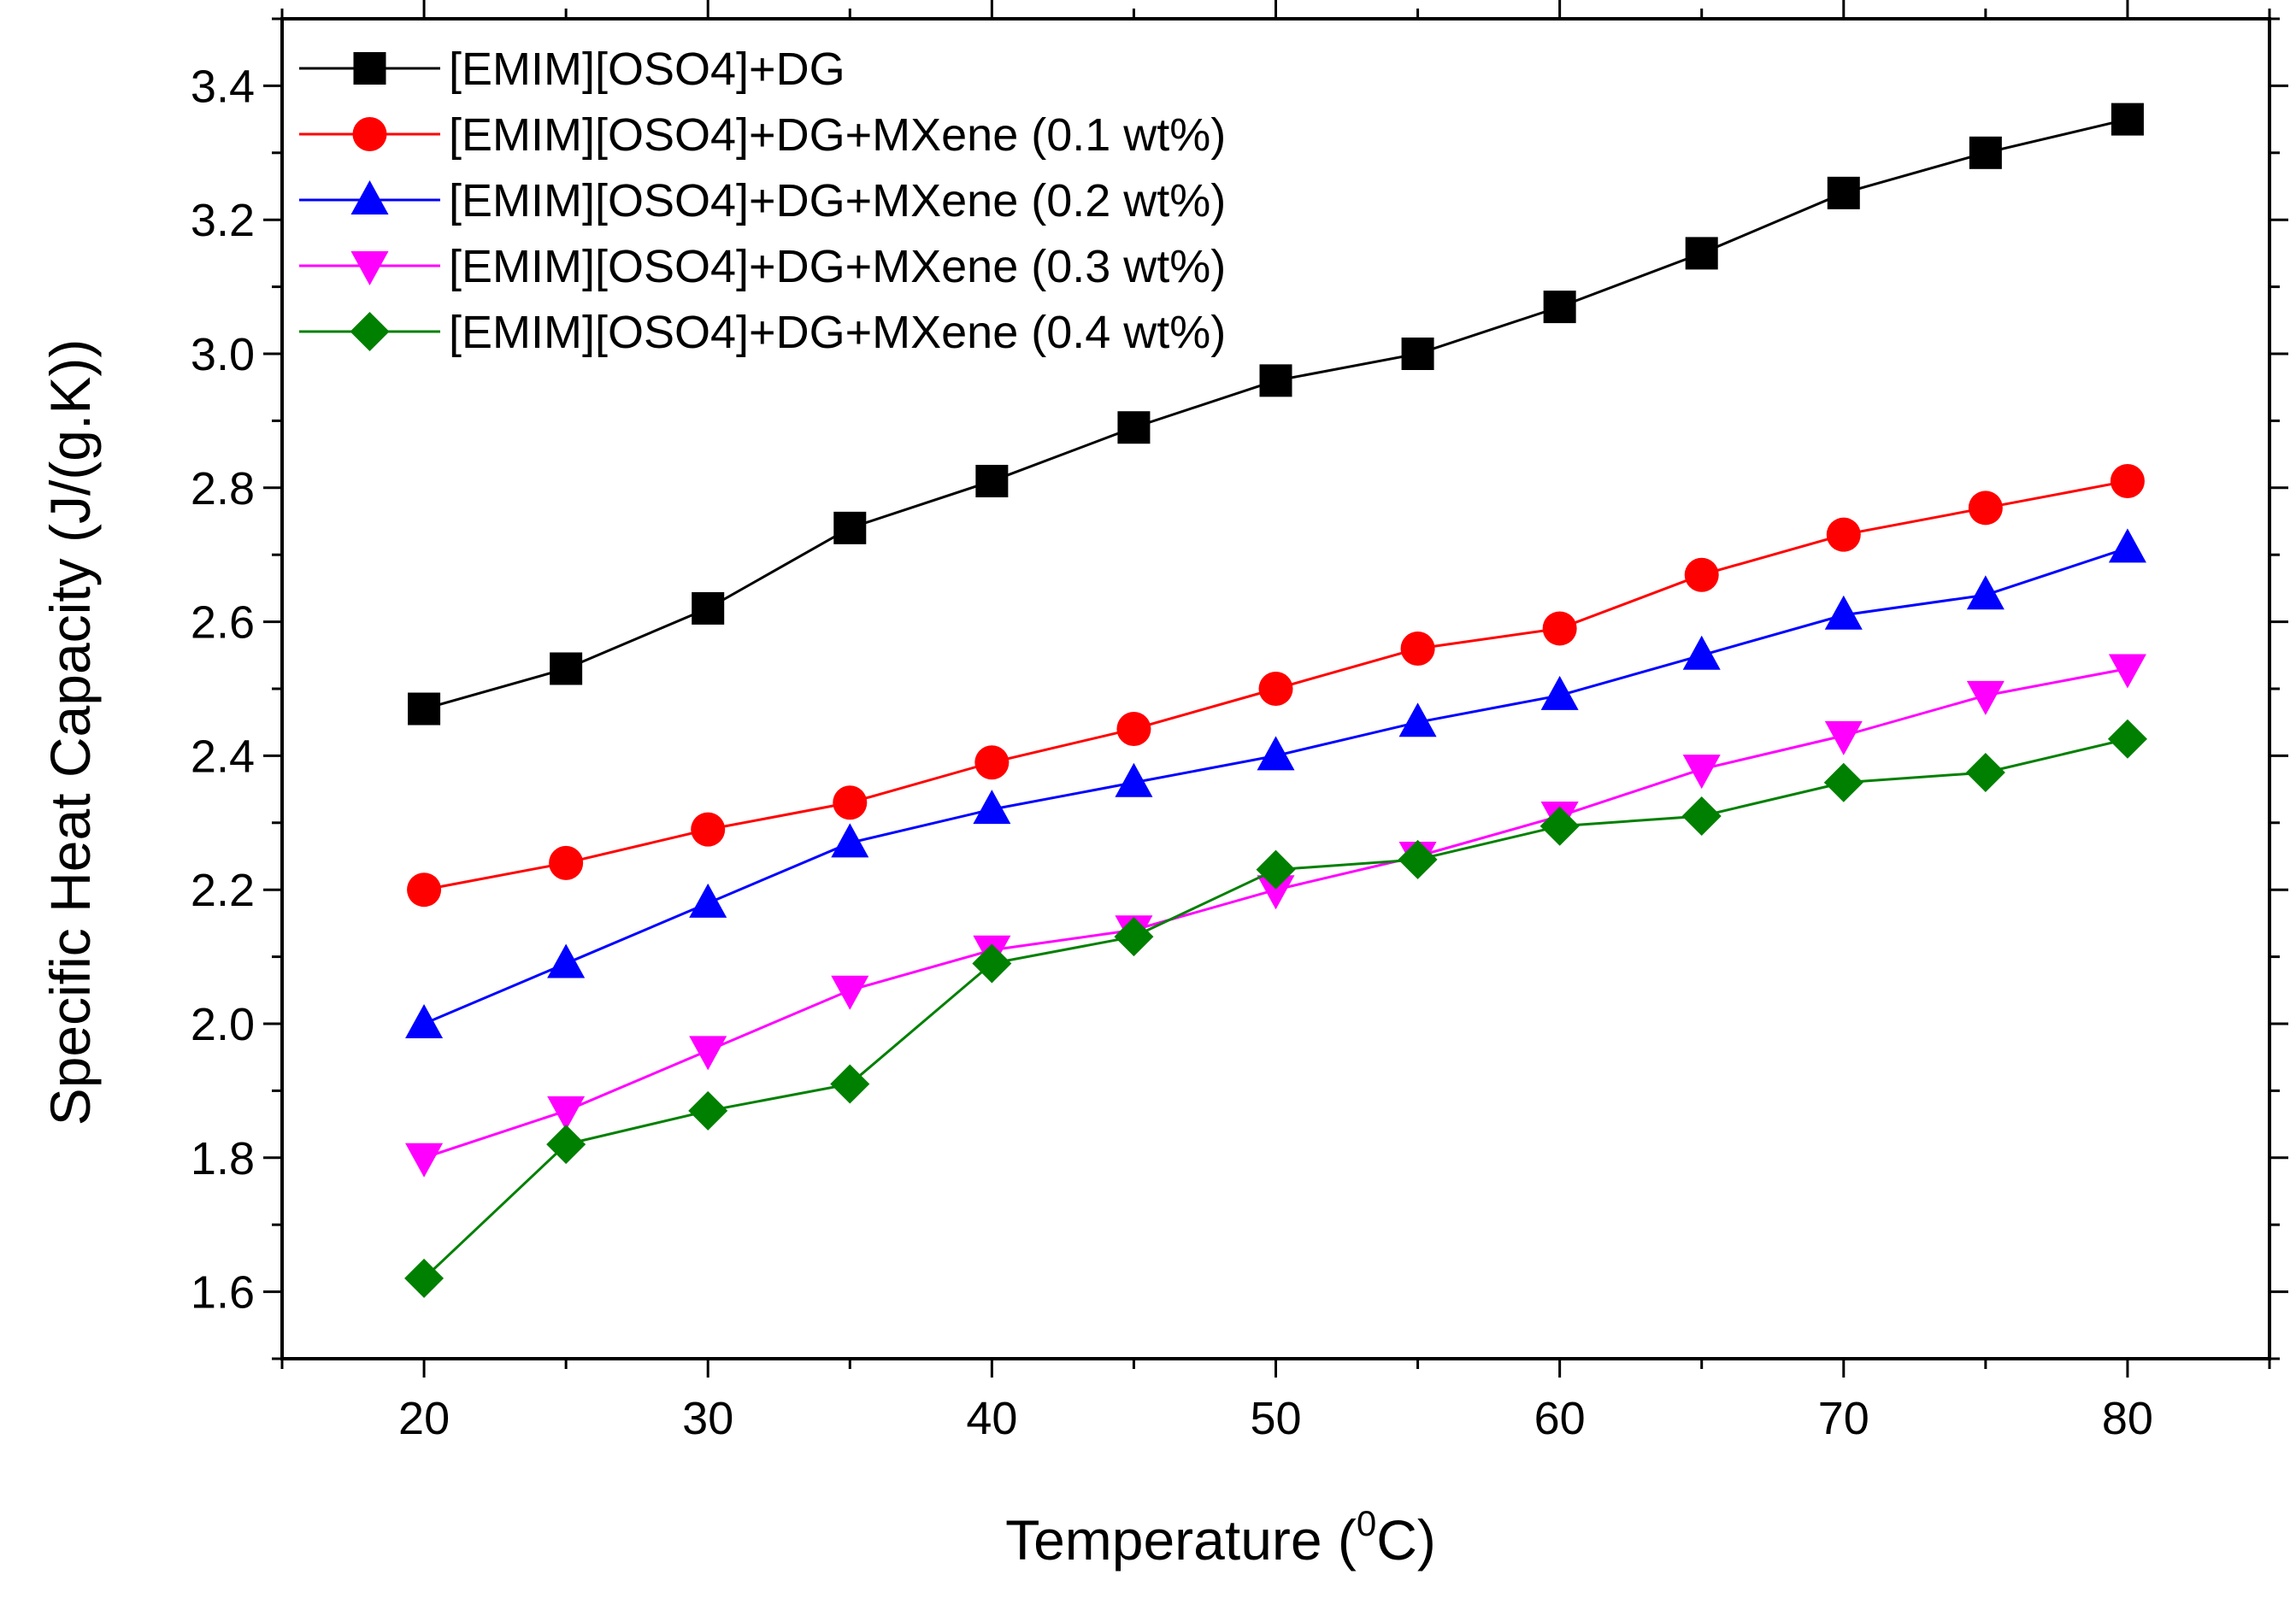  I want to click on x-tick-label: 80, so click(2127, 1418).